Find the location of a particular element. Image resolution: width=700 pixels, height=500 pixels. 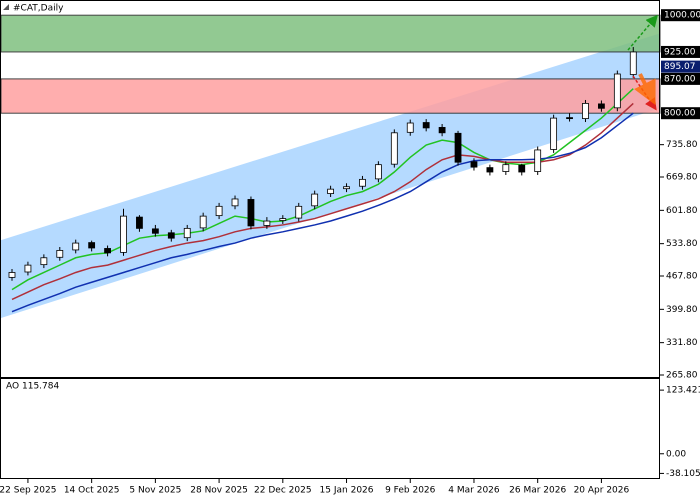

price-tag-label: 870.00 is located at coordinates (680, 79).